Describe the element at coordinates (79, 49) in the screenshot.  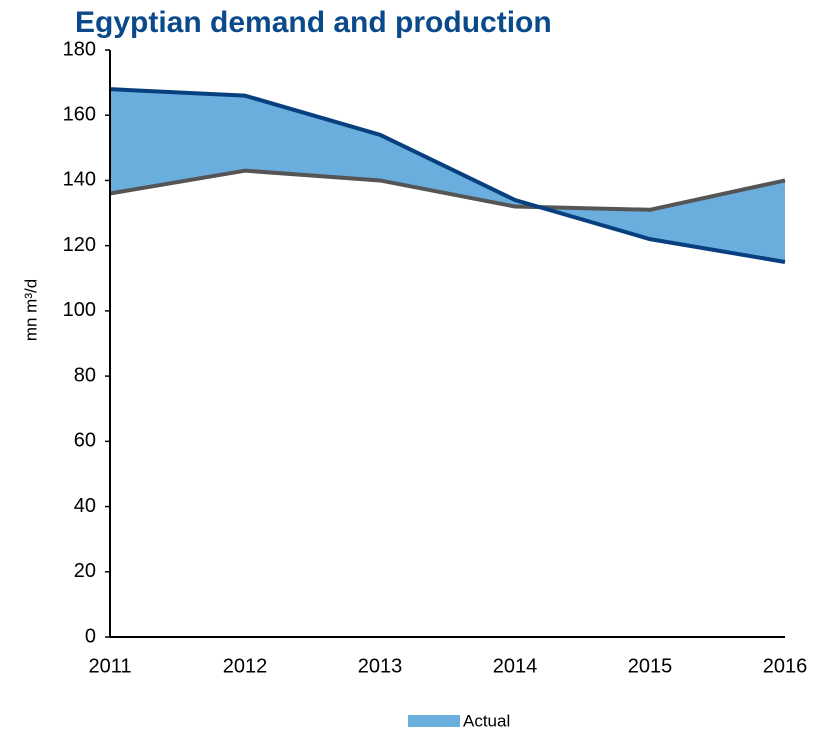
I see `y-tick-label: 180` at that location.